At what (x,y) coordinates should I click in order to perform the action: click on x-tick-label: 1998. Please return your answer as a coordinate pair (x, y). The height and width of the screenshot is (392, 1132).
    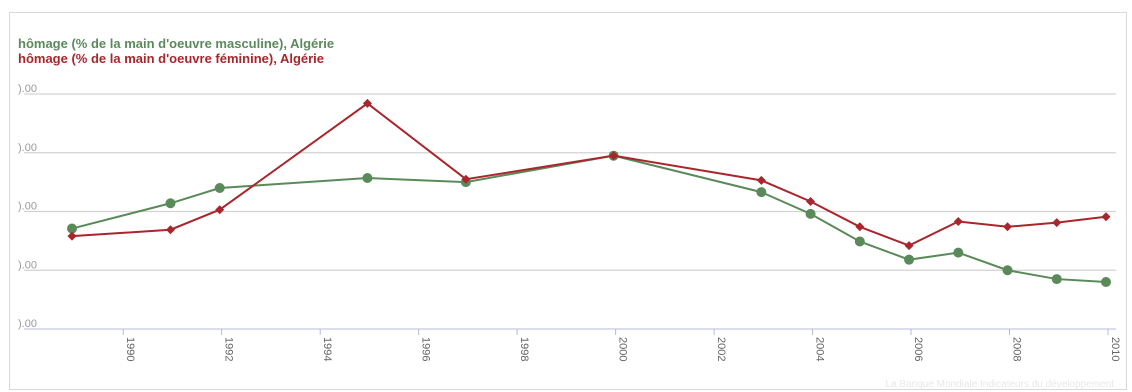
    Looking at the image, I should click on (524, 349).